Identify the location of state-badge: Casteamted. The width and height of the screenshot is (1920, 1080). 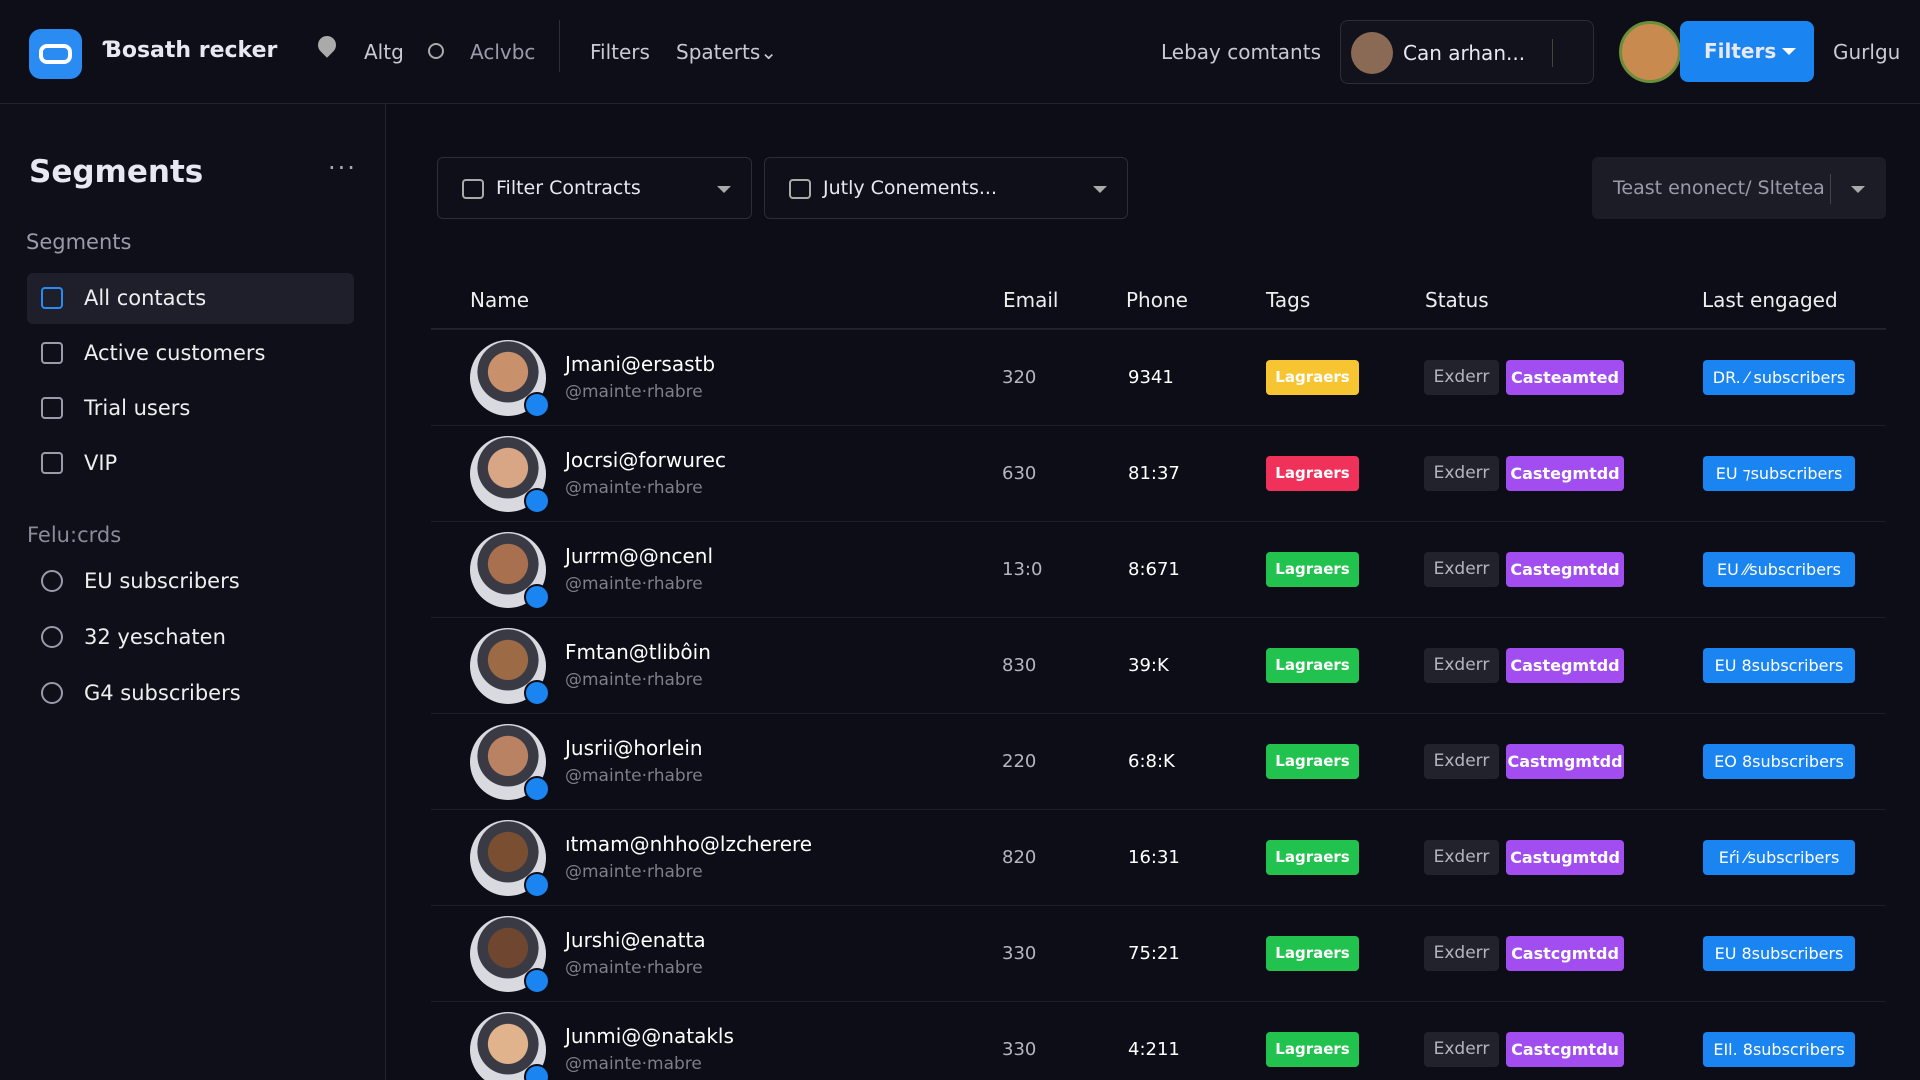
(1565, 377).